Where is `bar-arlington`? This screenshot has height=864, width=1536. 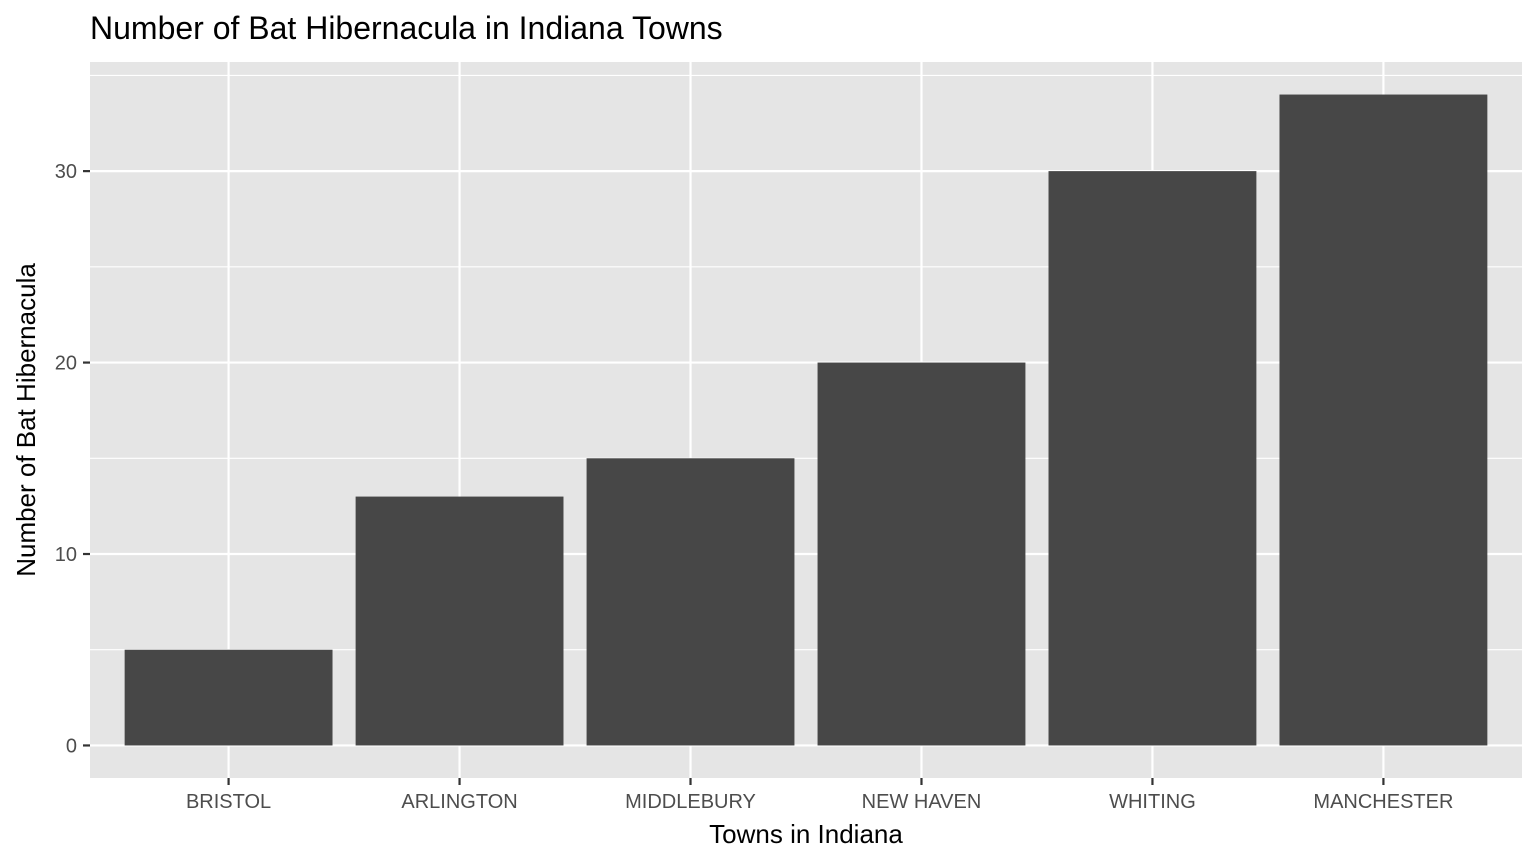
bar-arlington is located at coordinates (459, 621).